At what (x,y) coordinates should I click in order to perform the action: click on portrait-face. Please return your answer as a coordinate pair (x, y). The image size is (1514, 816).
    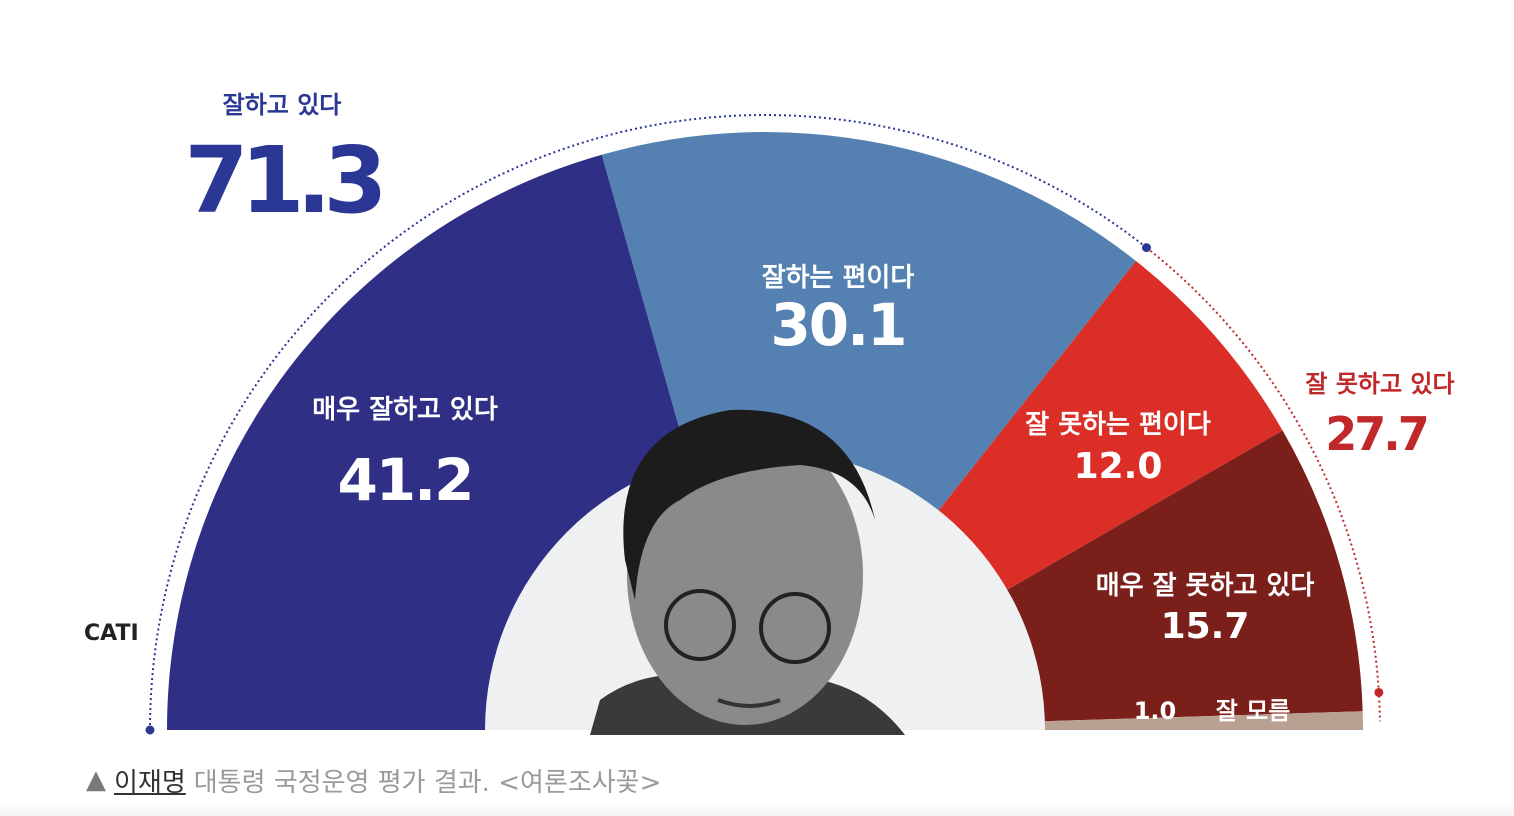
    Looking at the image, I should click on (745, 575).